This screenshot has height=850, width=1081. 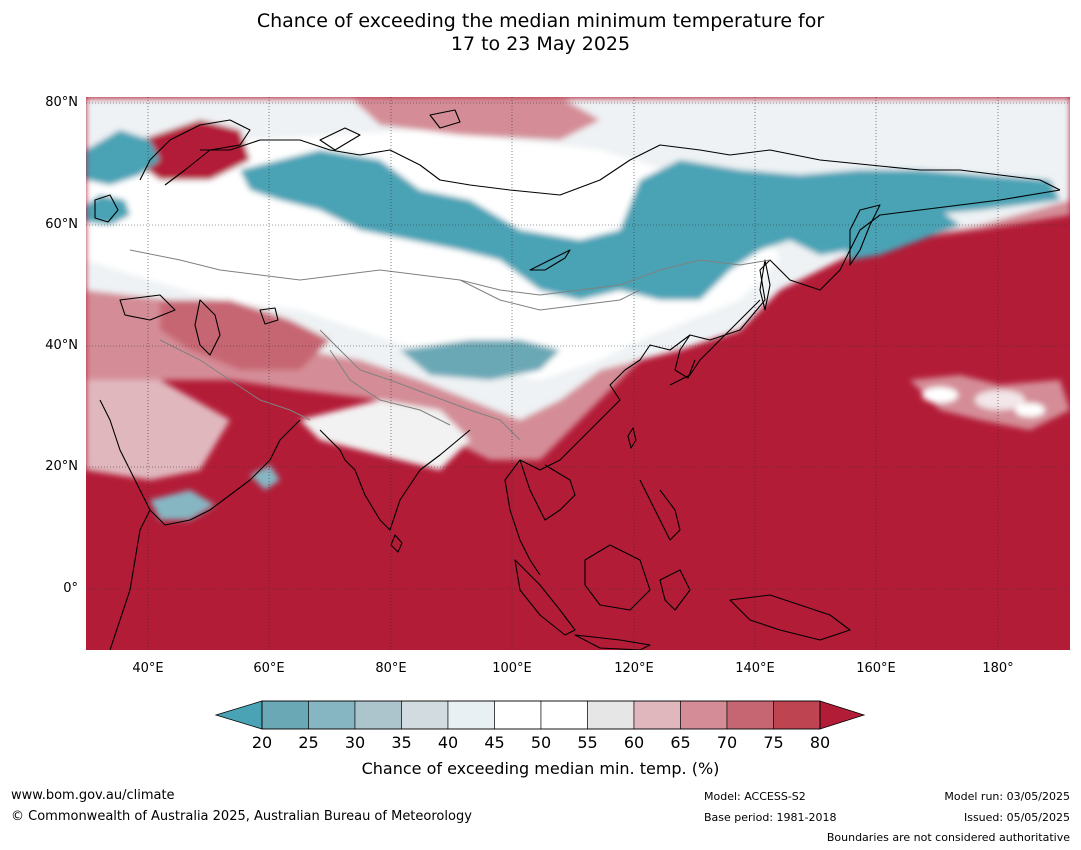 I want to click on lon-label-120e: 120°E, so click(x=634, y=668).